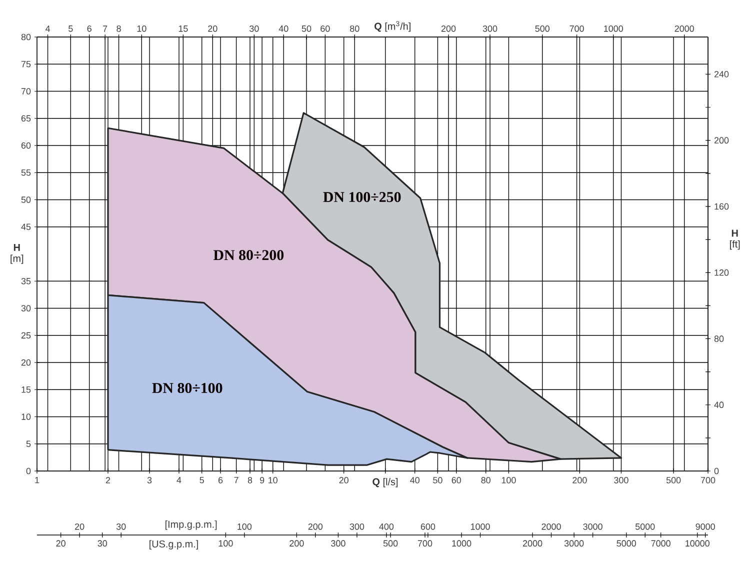 Image resolution: width=752 pixels, height=572 pixels. I want to click on x-axis-title: Q [l/s], so click(385, 483).